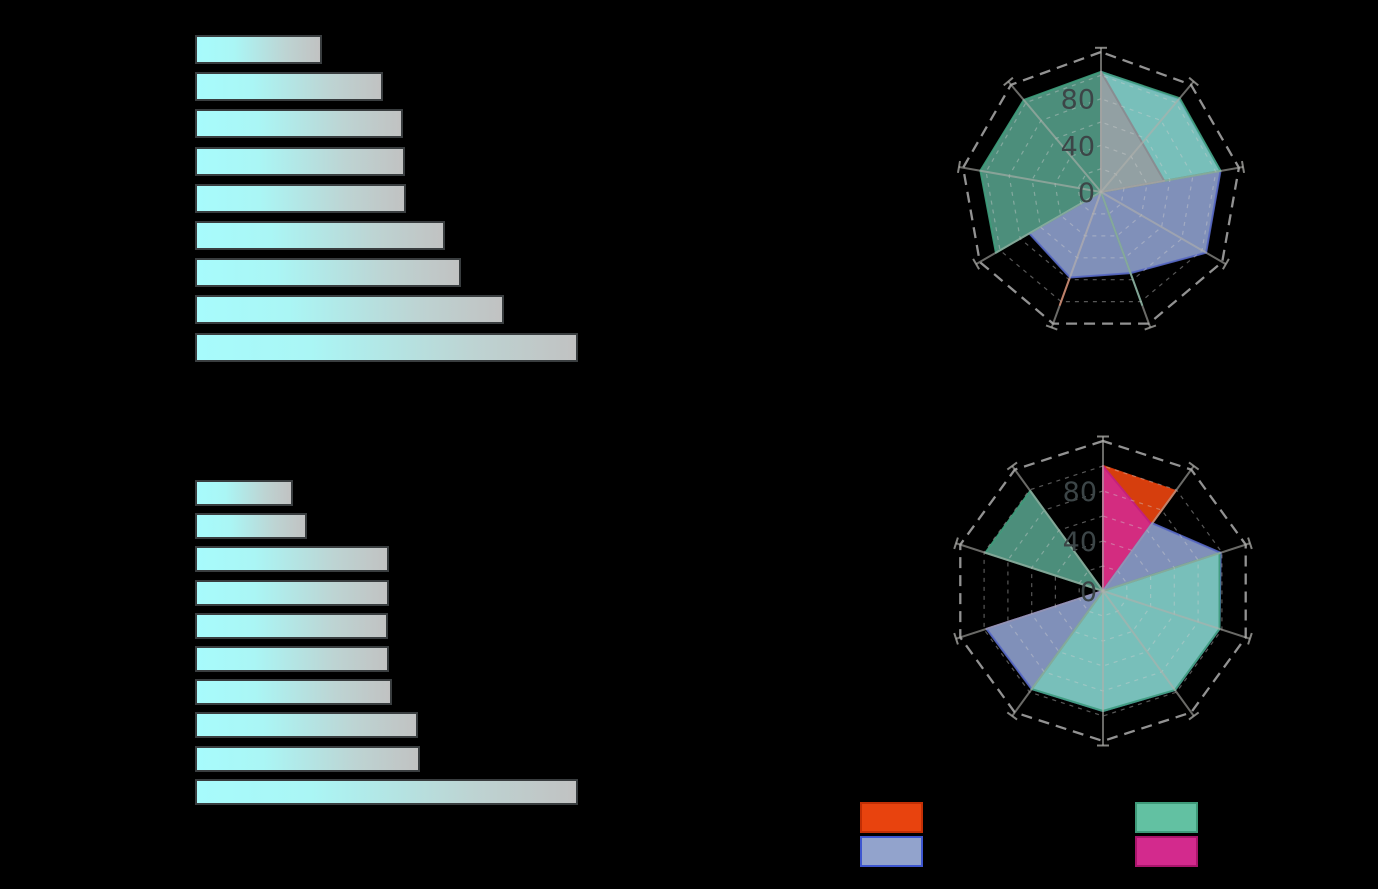 The width and height of the screenshot is (1378, 889). What do you see at coordinates (1166, 851) in the screenshot?
I see `legend-swatch-magenta` at bounding box center [1166, 851].